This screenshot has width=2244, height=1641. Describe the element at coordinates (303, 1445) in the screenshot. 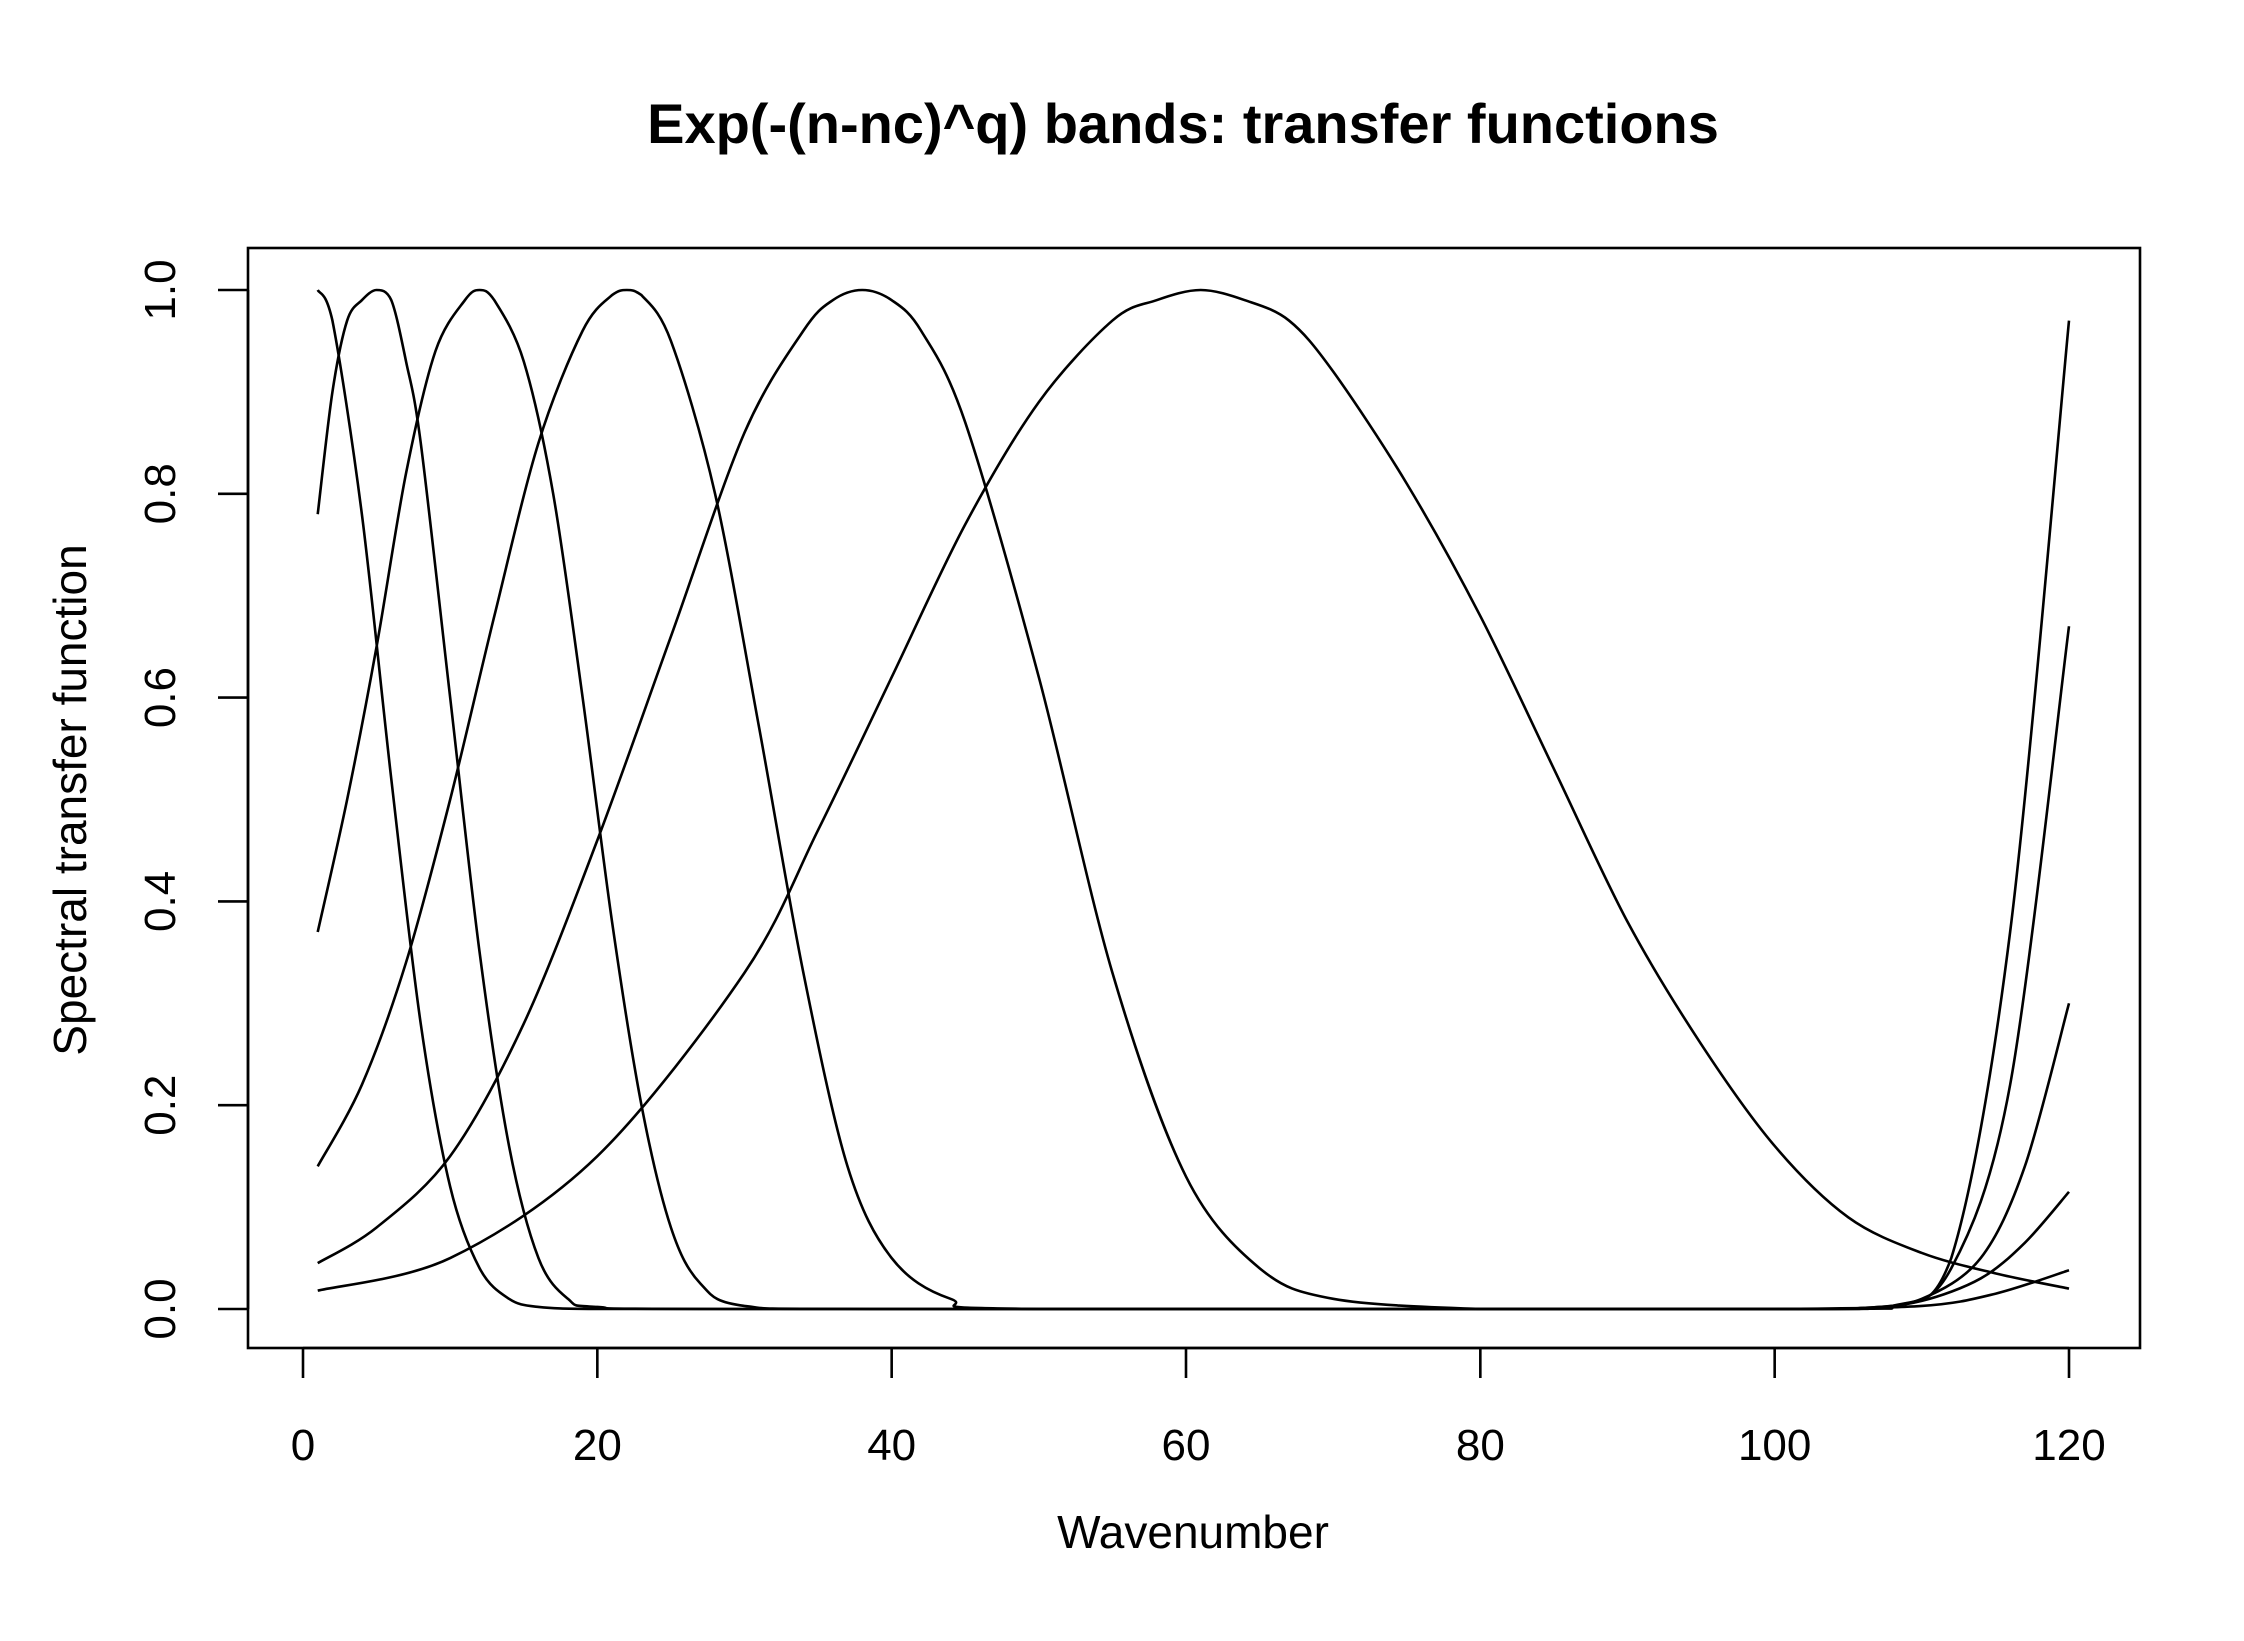

I see `x-tick-label: 0` at that location.